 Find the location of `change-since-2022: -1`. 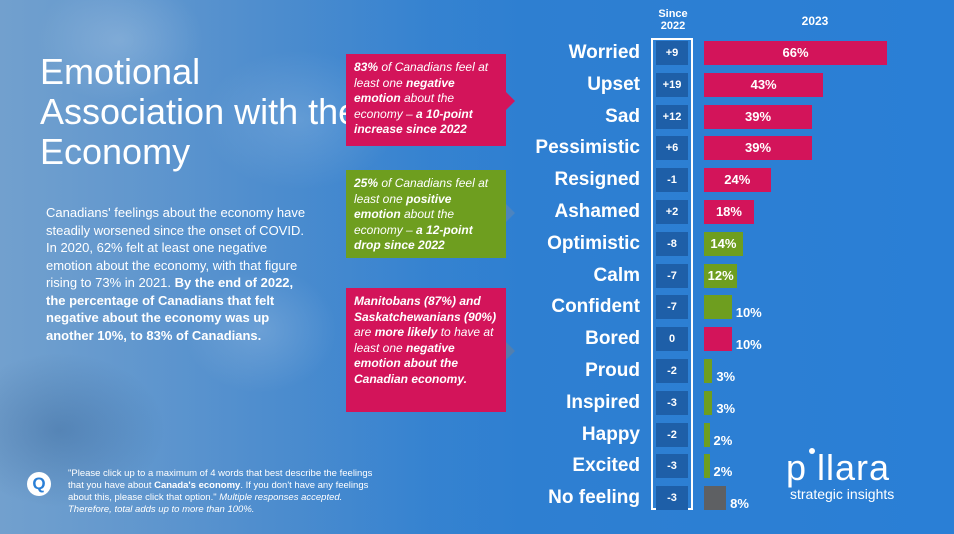

change-since-2022: -1 is located at coordinates (672, 180).